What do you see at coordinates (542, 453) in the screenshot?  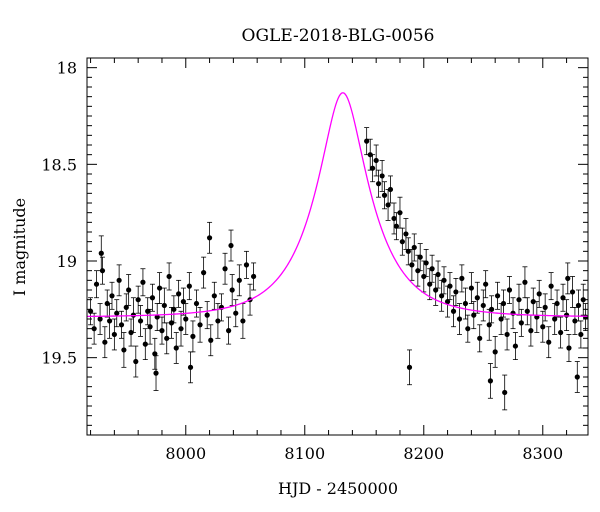 I see `x-tick-label: 8300` at bounding box center [542, 453].